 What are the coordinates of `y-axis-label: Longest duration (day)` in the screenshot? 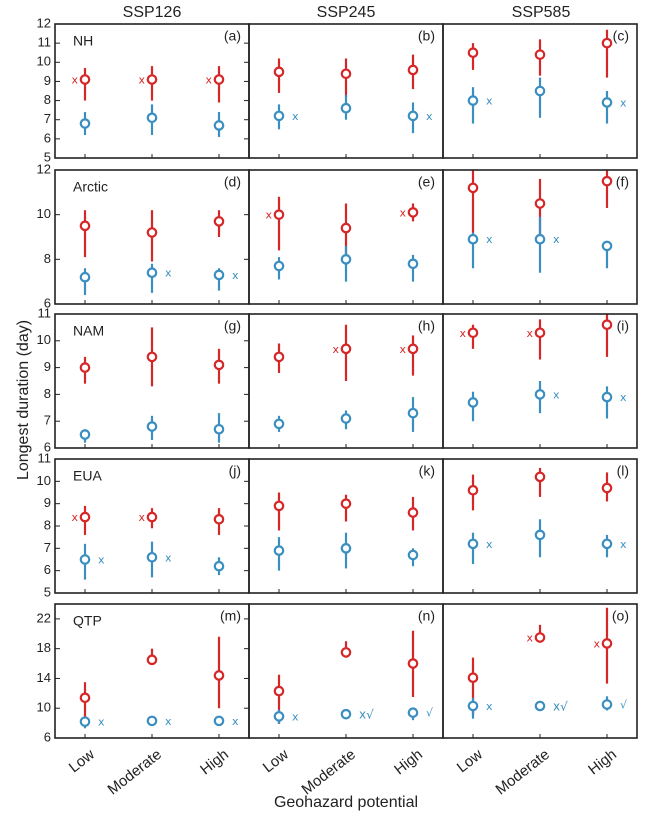 It's located at (23, 400).